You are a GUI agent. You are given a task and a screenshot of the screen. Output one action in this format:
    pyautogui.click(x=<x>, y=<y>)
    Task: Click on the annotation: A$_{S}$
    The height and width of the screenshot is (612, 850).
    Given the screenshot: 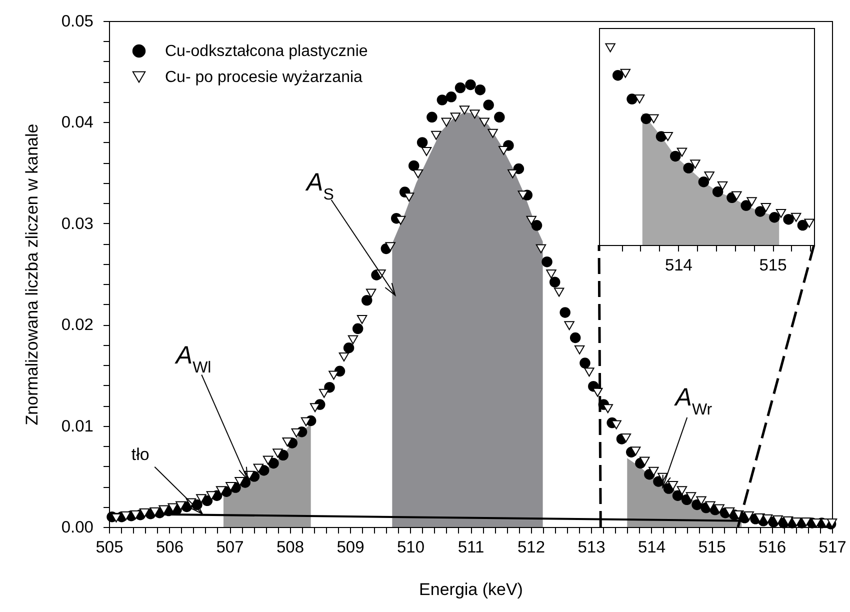 What is the action you would take?
    pyautogui.click(x=319, y=185)
    